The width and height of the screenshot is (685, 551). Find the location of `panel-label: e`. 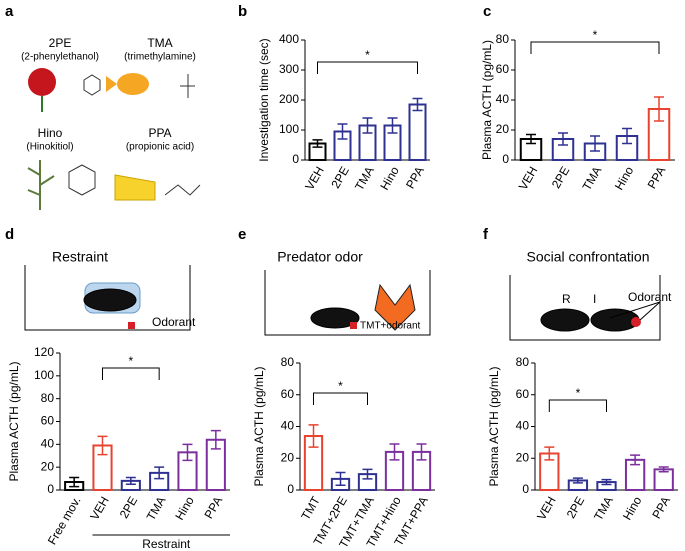

panel-label: e is located at coordinates (242, 234).